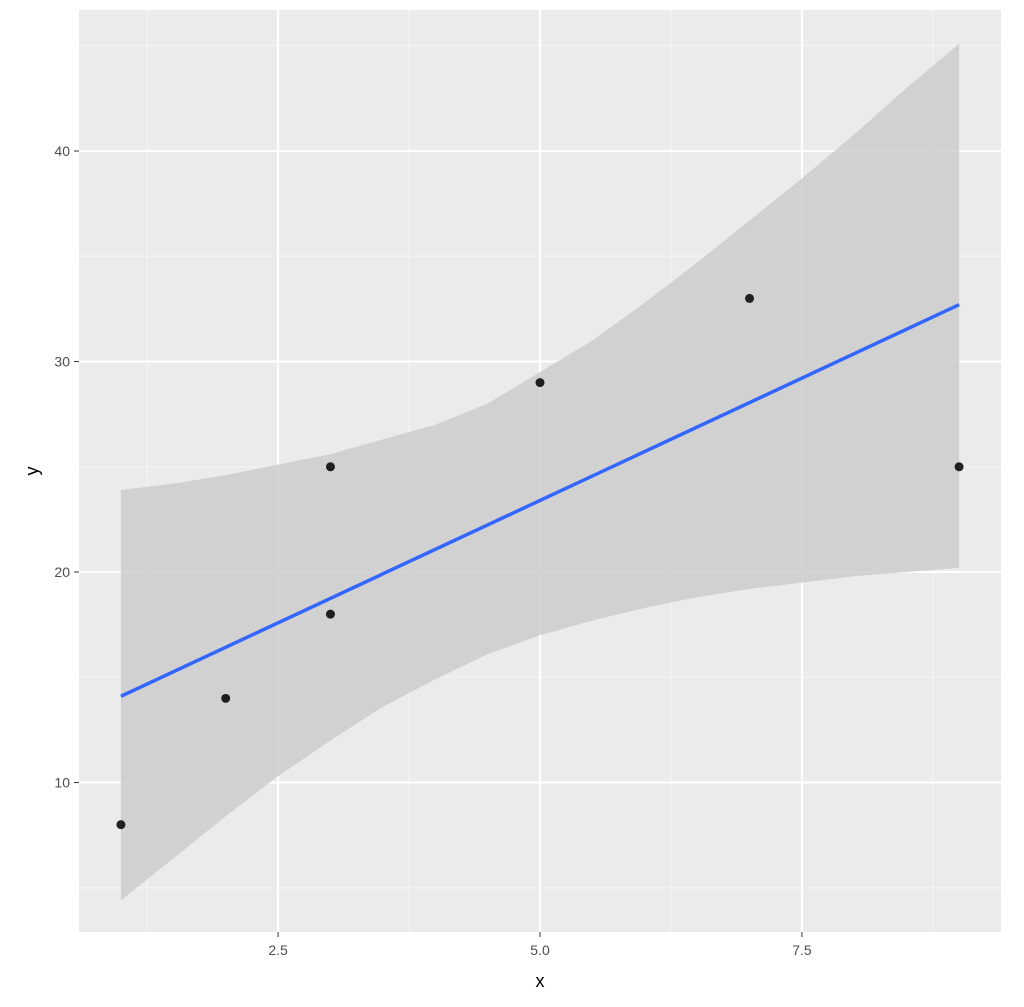 The width and height of the screenshot is (1024, 1007). I want to click on x-axis-title: x, so click(540, 981).